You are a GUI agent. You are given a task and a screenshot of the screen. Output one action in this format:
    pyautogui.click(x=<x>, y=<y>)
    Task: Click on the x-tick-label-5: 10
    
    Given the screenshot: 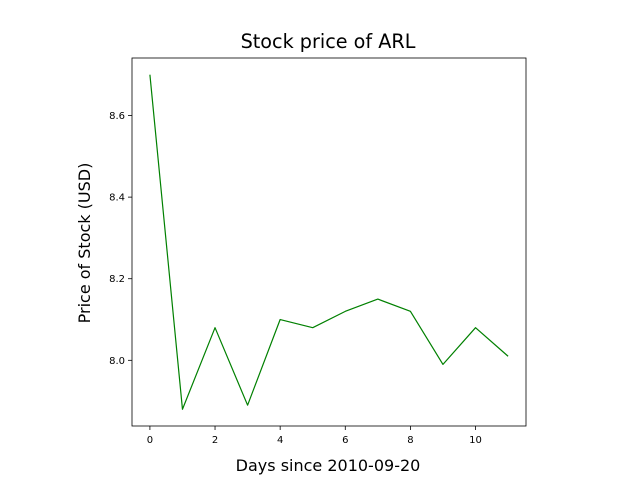 What is the action you would take?
    pyautogui.click(x=475, y=440)
    